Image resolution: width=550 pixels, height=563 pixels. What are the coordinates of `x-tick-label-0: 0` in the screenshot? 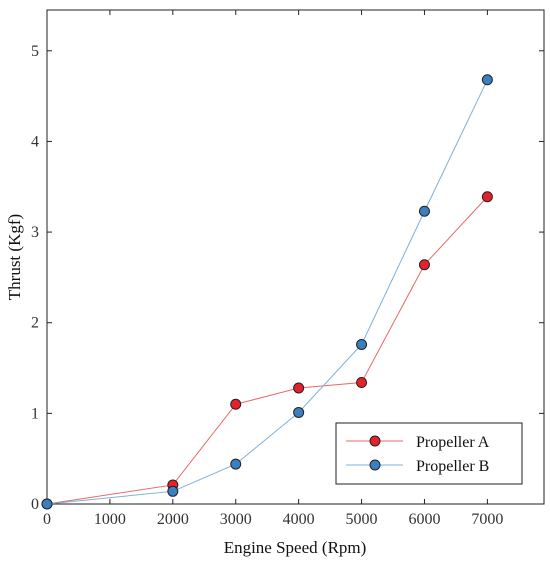 It's located at (47, 519).